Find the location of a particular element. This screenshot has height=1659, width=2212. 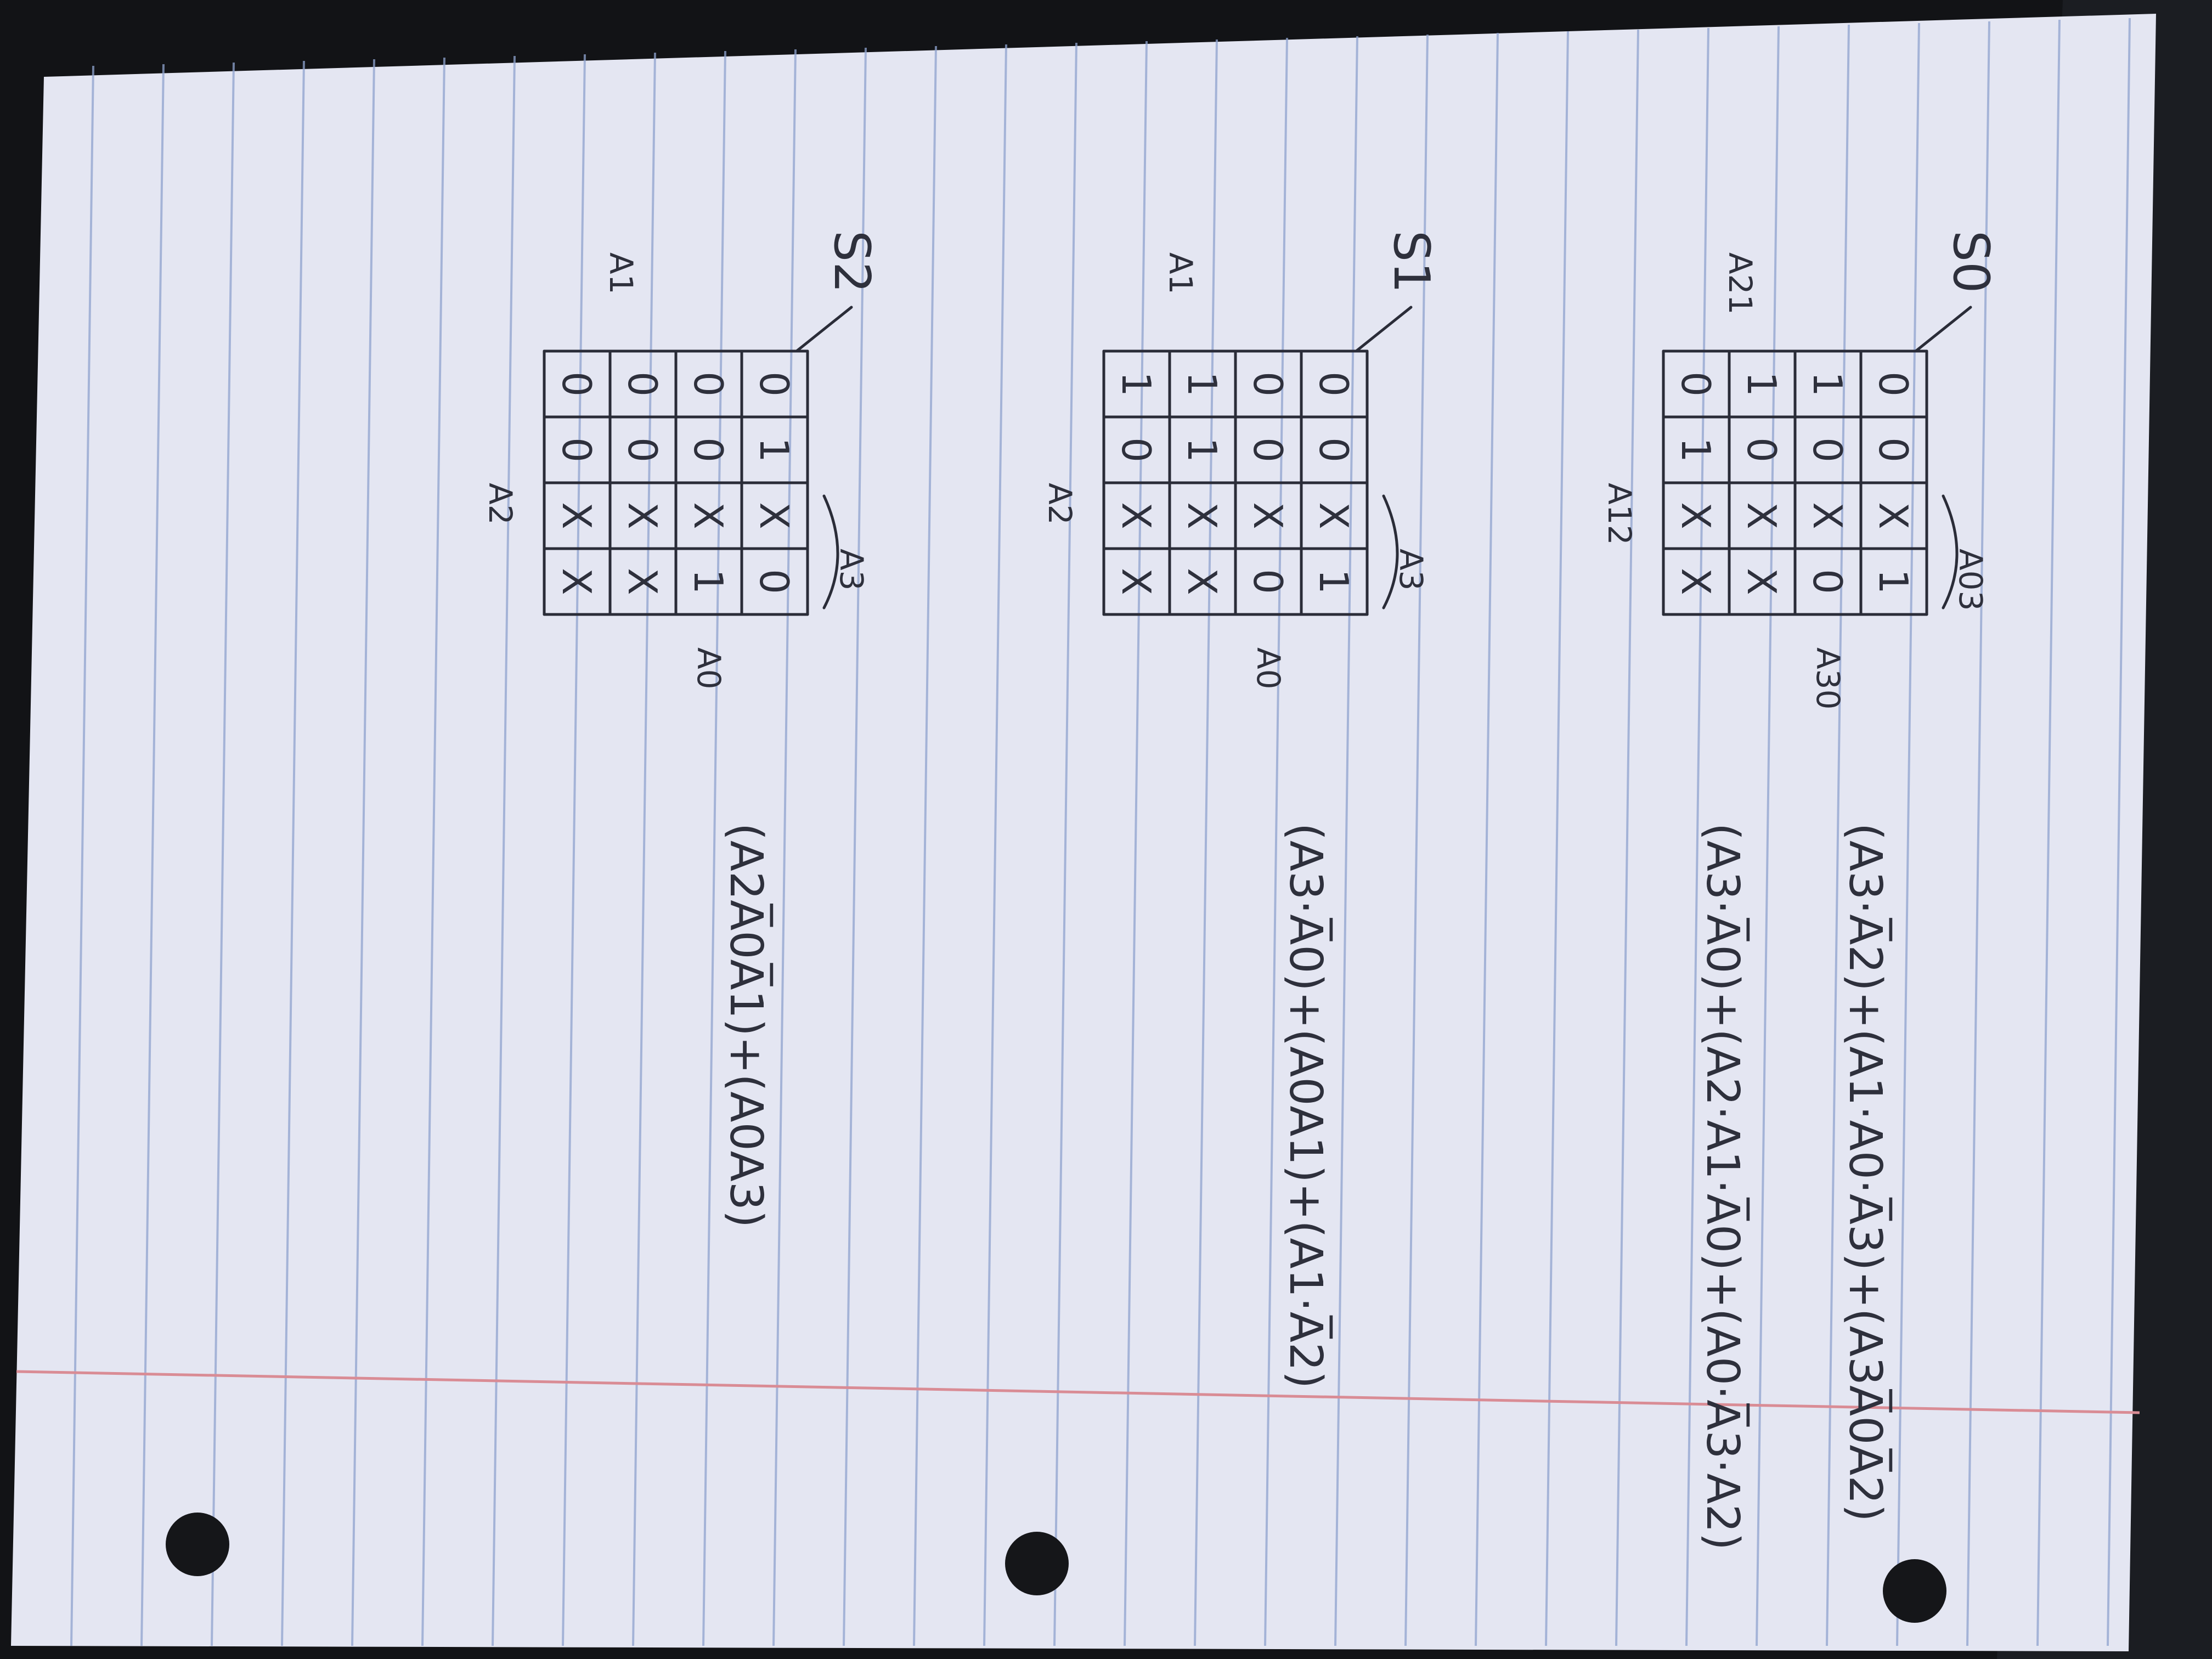

row-variable-label: A0 is located at coordinates (1269, 668).